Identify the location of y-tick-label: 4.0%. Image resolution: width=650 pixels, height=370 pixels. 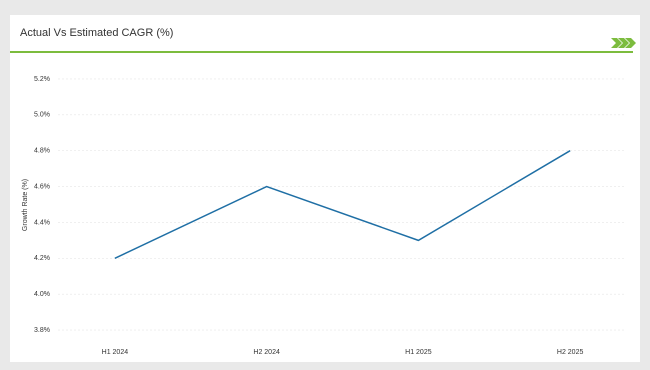
(42, 294).